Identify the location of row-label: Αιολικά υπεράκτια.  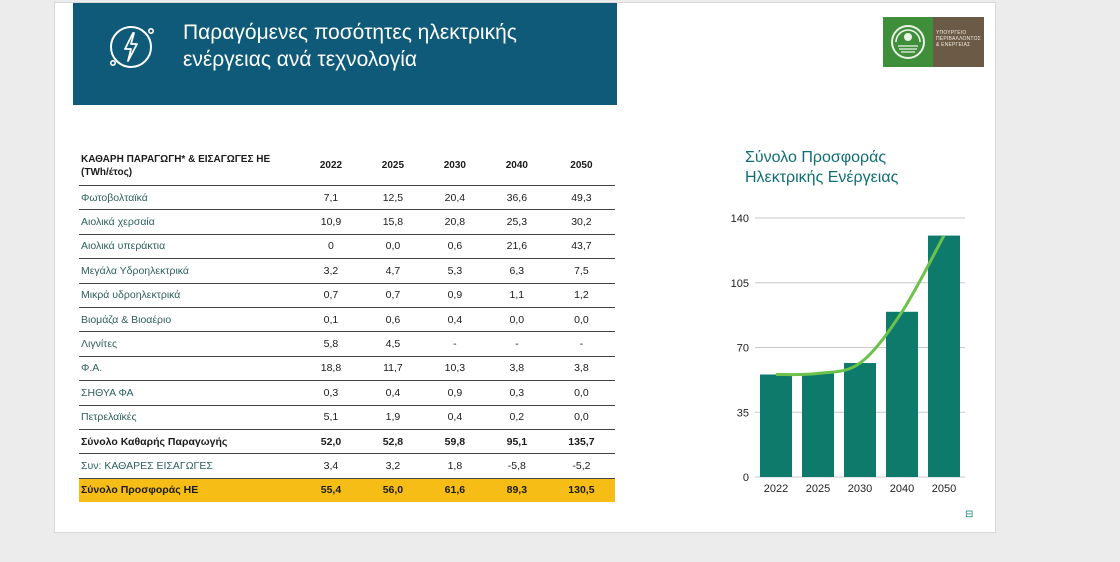
(189, 247).